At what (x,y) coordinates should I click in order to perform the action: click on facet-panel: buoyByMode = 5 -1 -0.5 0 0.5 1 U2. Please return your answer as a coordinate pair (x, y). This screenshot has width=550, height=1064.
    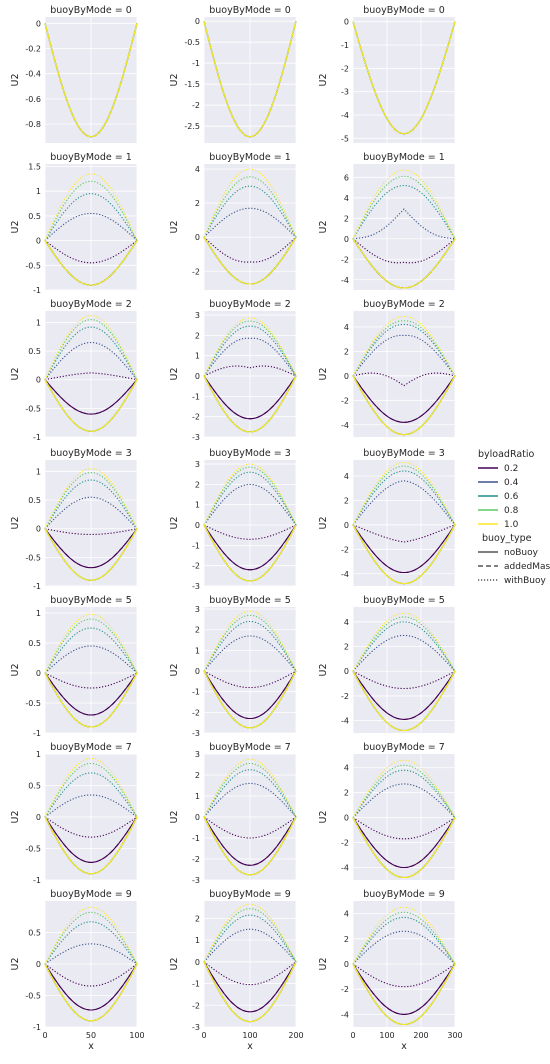
    Looking at the image, I should click on (74, 666).